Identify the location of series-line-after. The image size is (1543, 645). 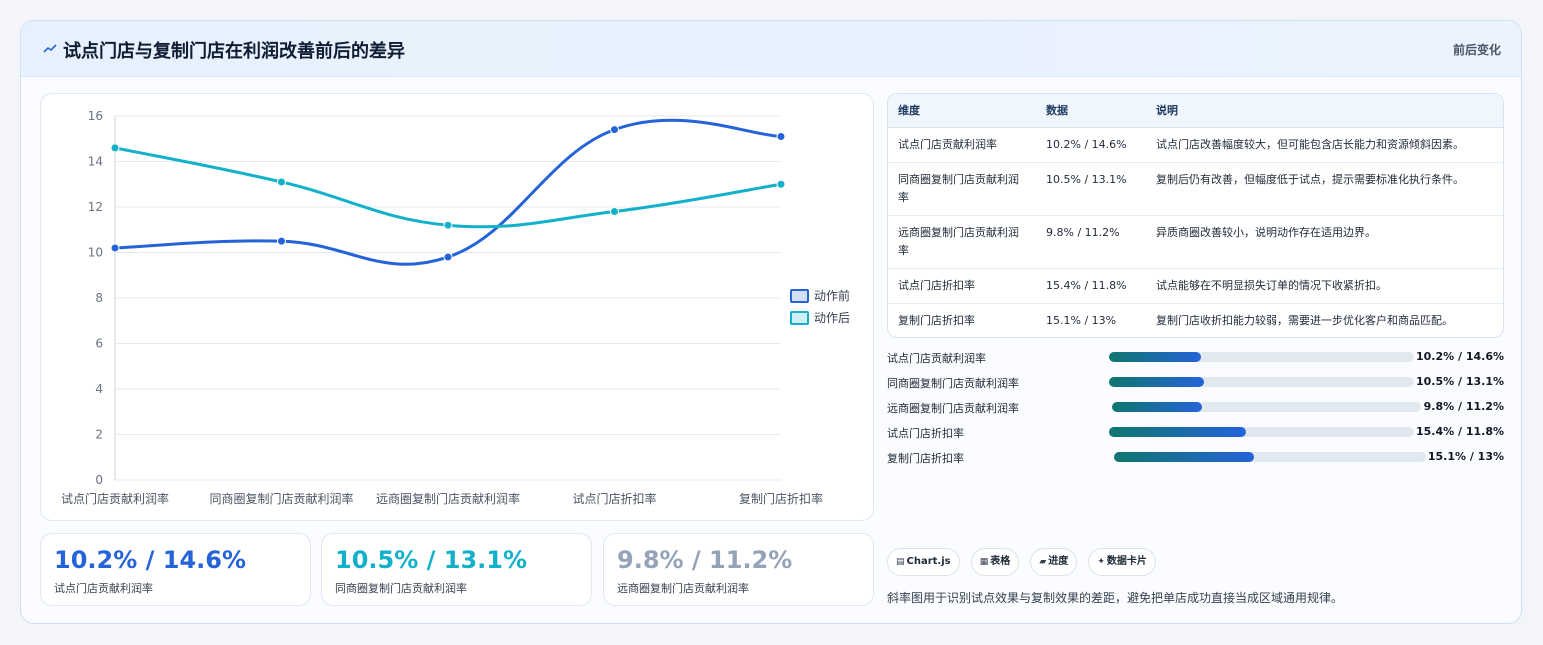
(448, 187).